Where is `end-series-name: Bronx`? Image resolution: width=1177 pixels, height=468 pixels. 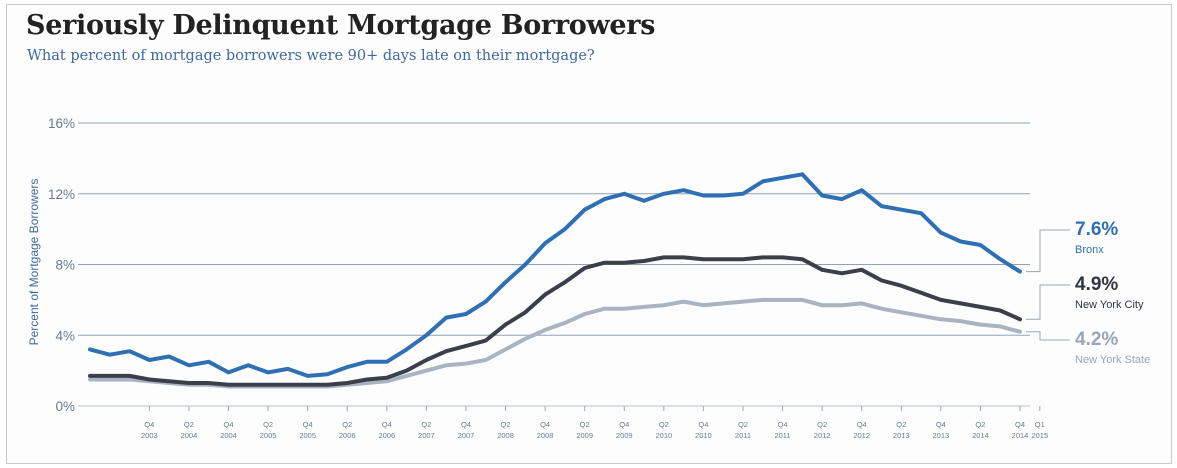 end-series-name: Bronx is located at coordinates (1089, 250).